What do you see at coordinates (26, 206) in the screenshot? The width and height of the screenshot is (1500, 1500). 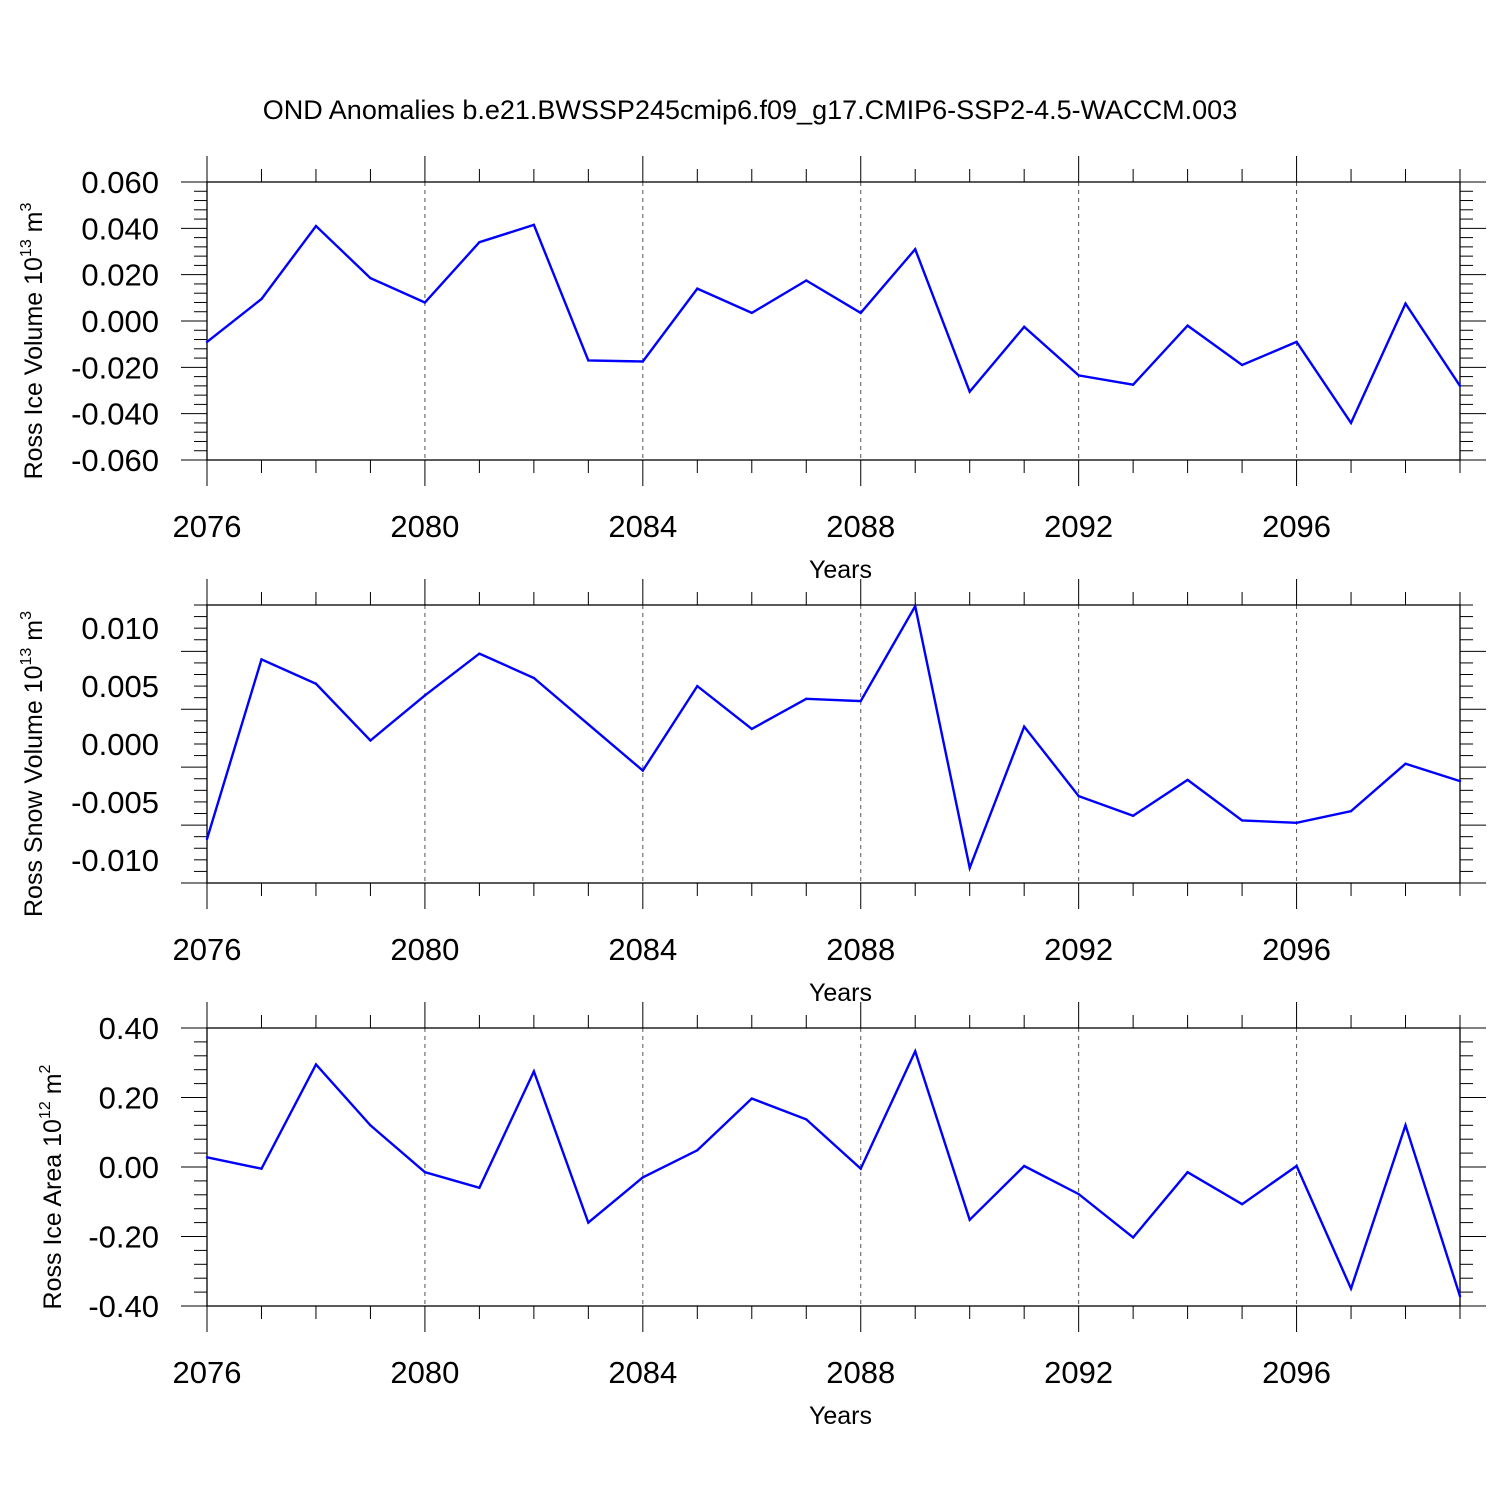 I see `y-axis-title-unit-exponent: 3` at bounding box center [26, 206].